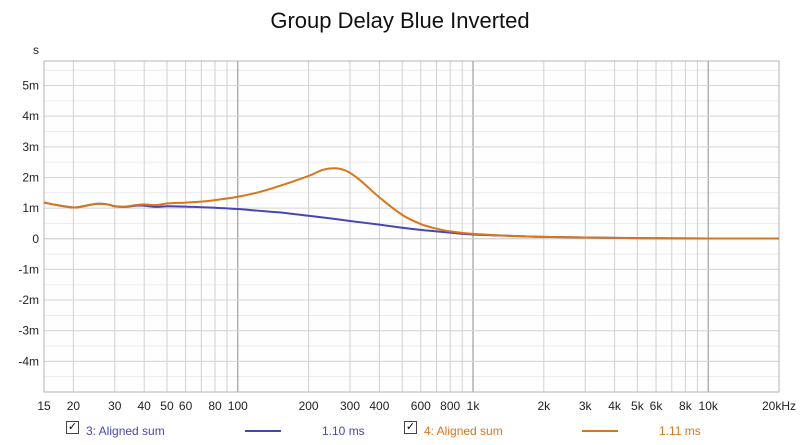  What do you see at coordinates (343, 431) in the screenshot?
I see `series-3-value: 1.10 ms` at bounding box center [343, 431].